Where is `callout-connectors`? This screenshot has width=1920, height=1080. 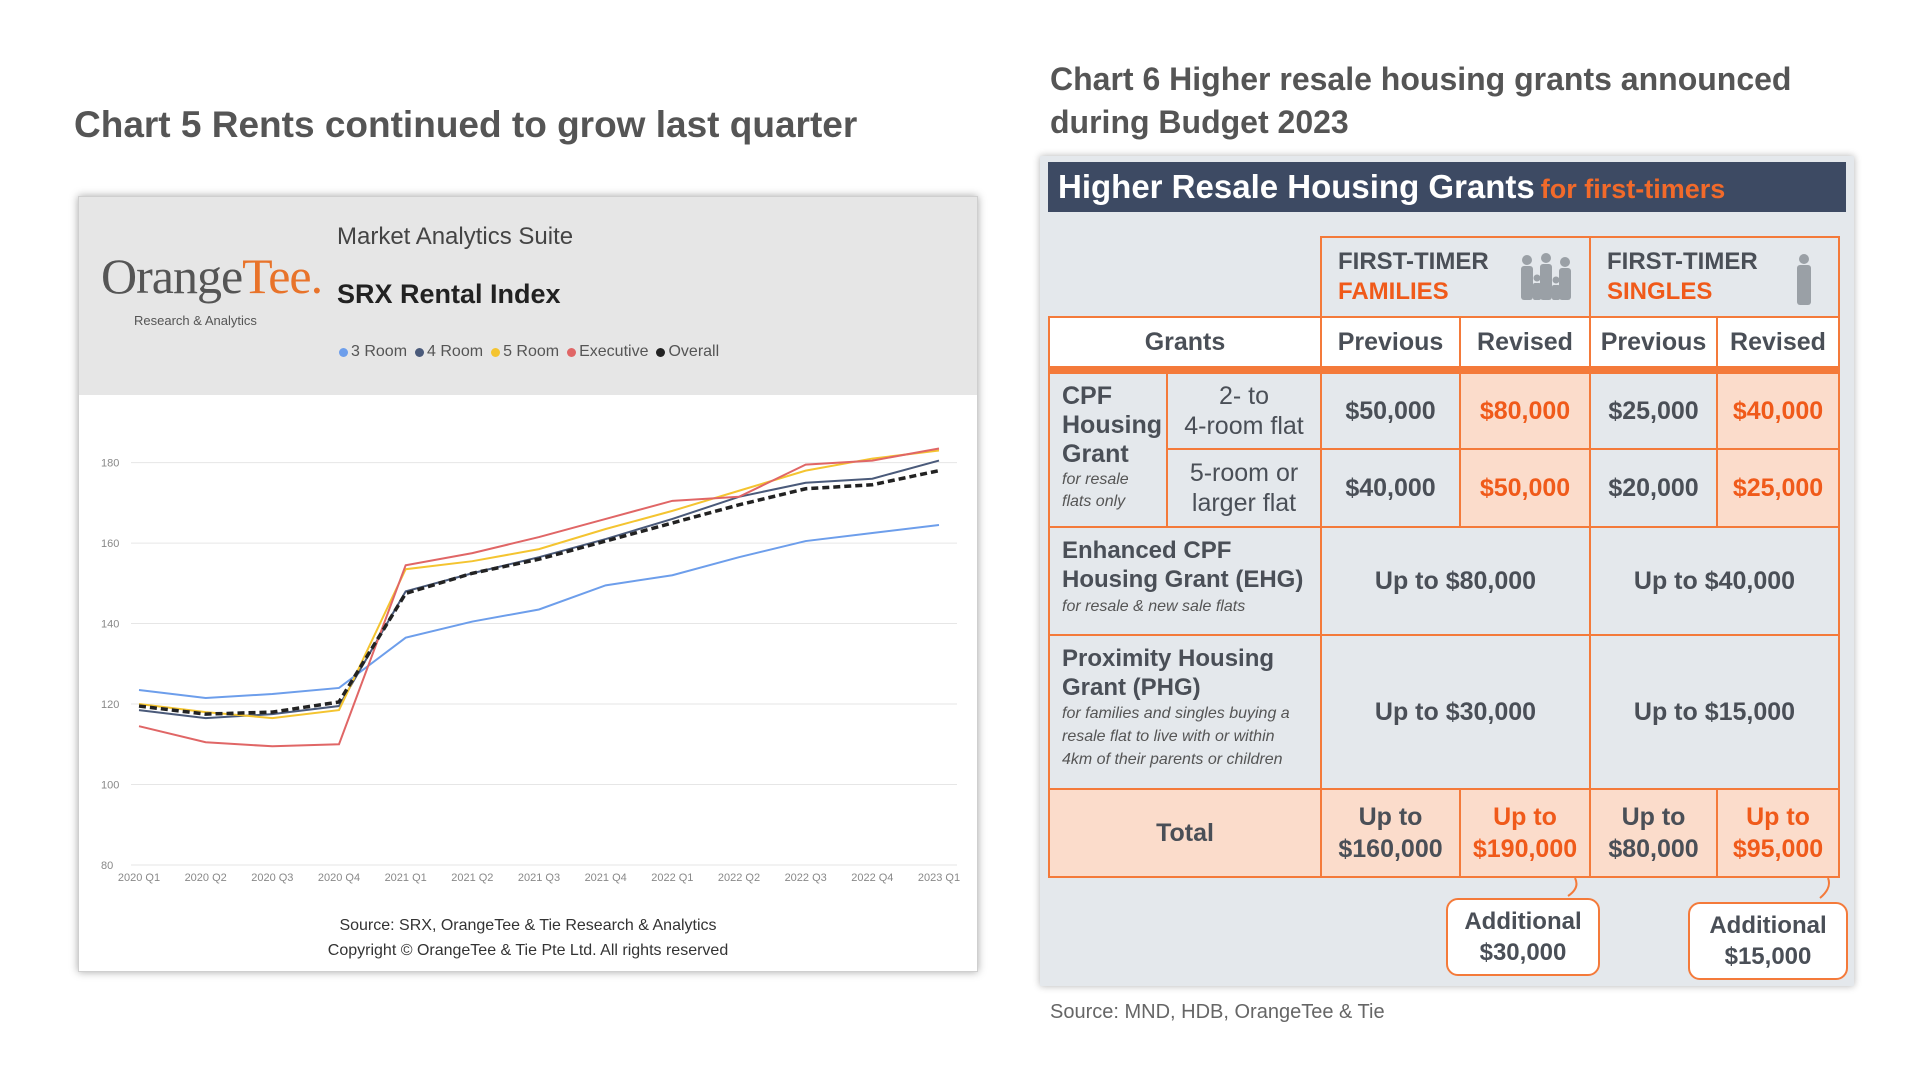 callout-connectors is located at coordinates (1698, 888).